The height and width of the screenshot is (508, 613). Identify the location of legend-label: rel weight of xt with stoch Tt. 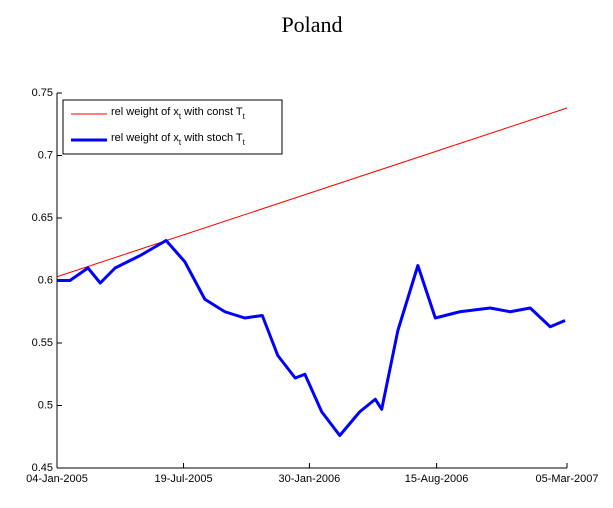
(178, 139).